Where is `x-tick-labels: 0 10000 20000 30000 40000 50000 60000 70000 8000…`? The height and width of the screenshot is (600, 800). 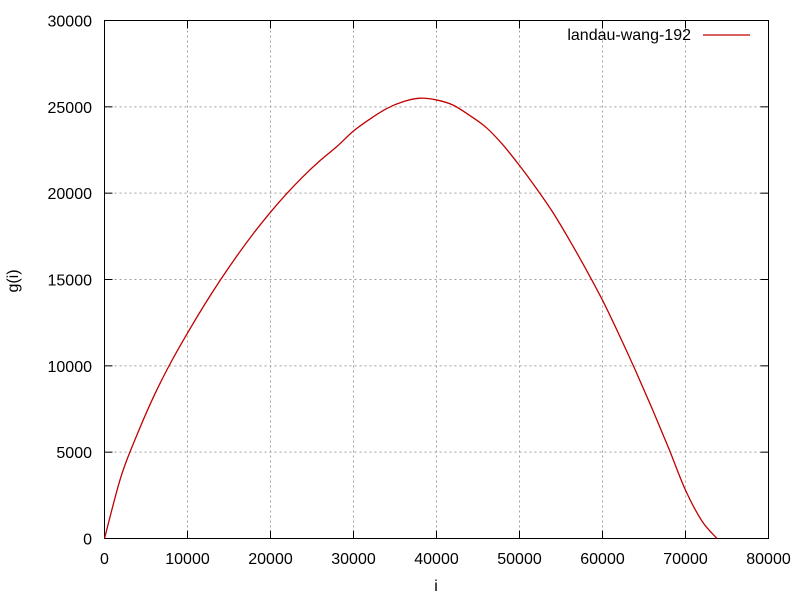
x-tick-labels: 0 10000 20000 30000 40000 50000 60000 70000 8000… is located at coordinates (445, 559).